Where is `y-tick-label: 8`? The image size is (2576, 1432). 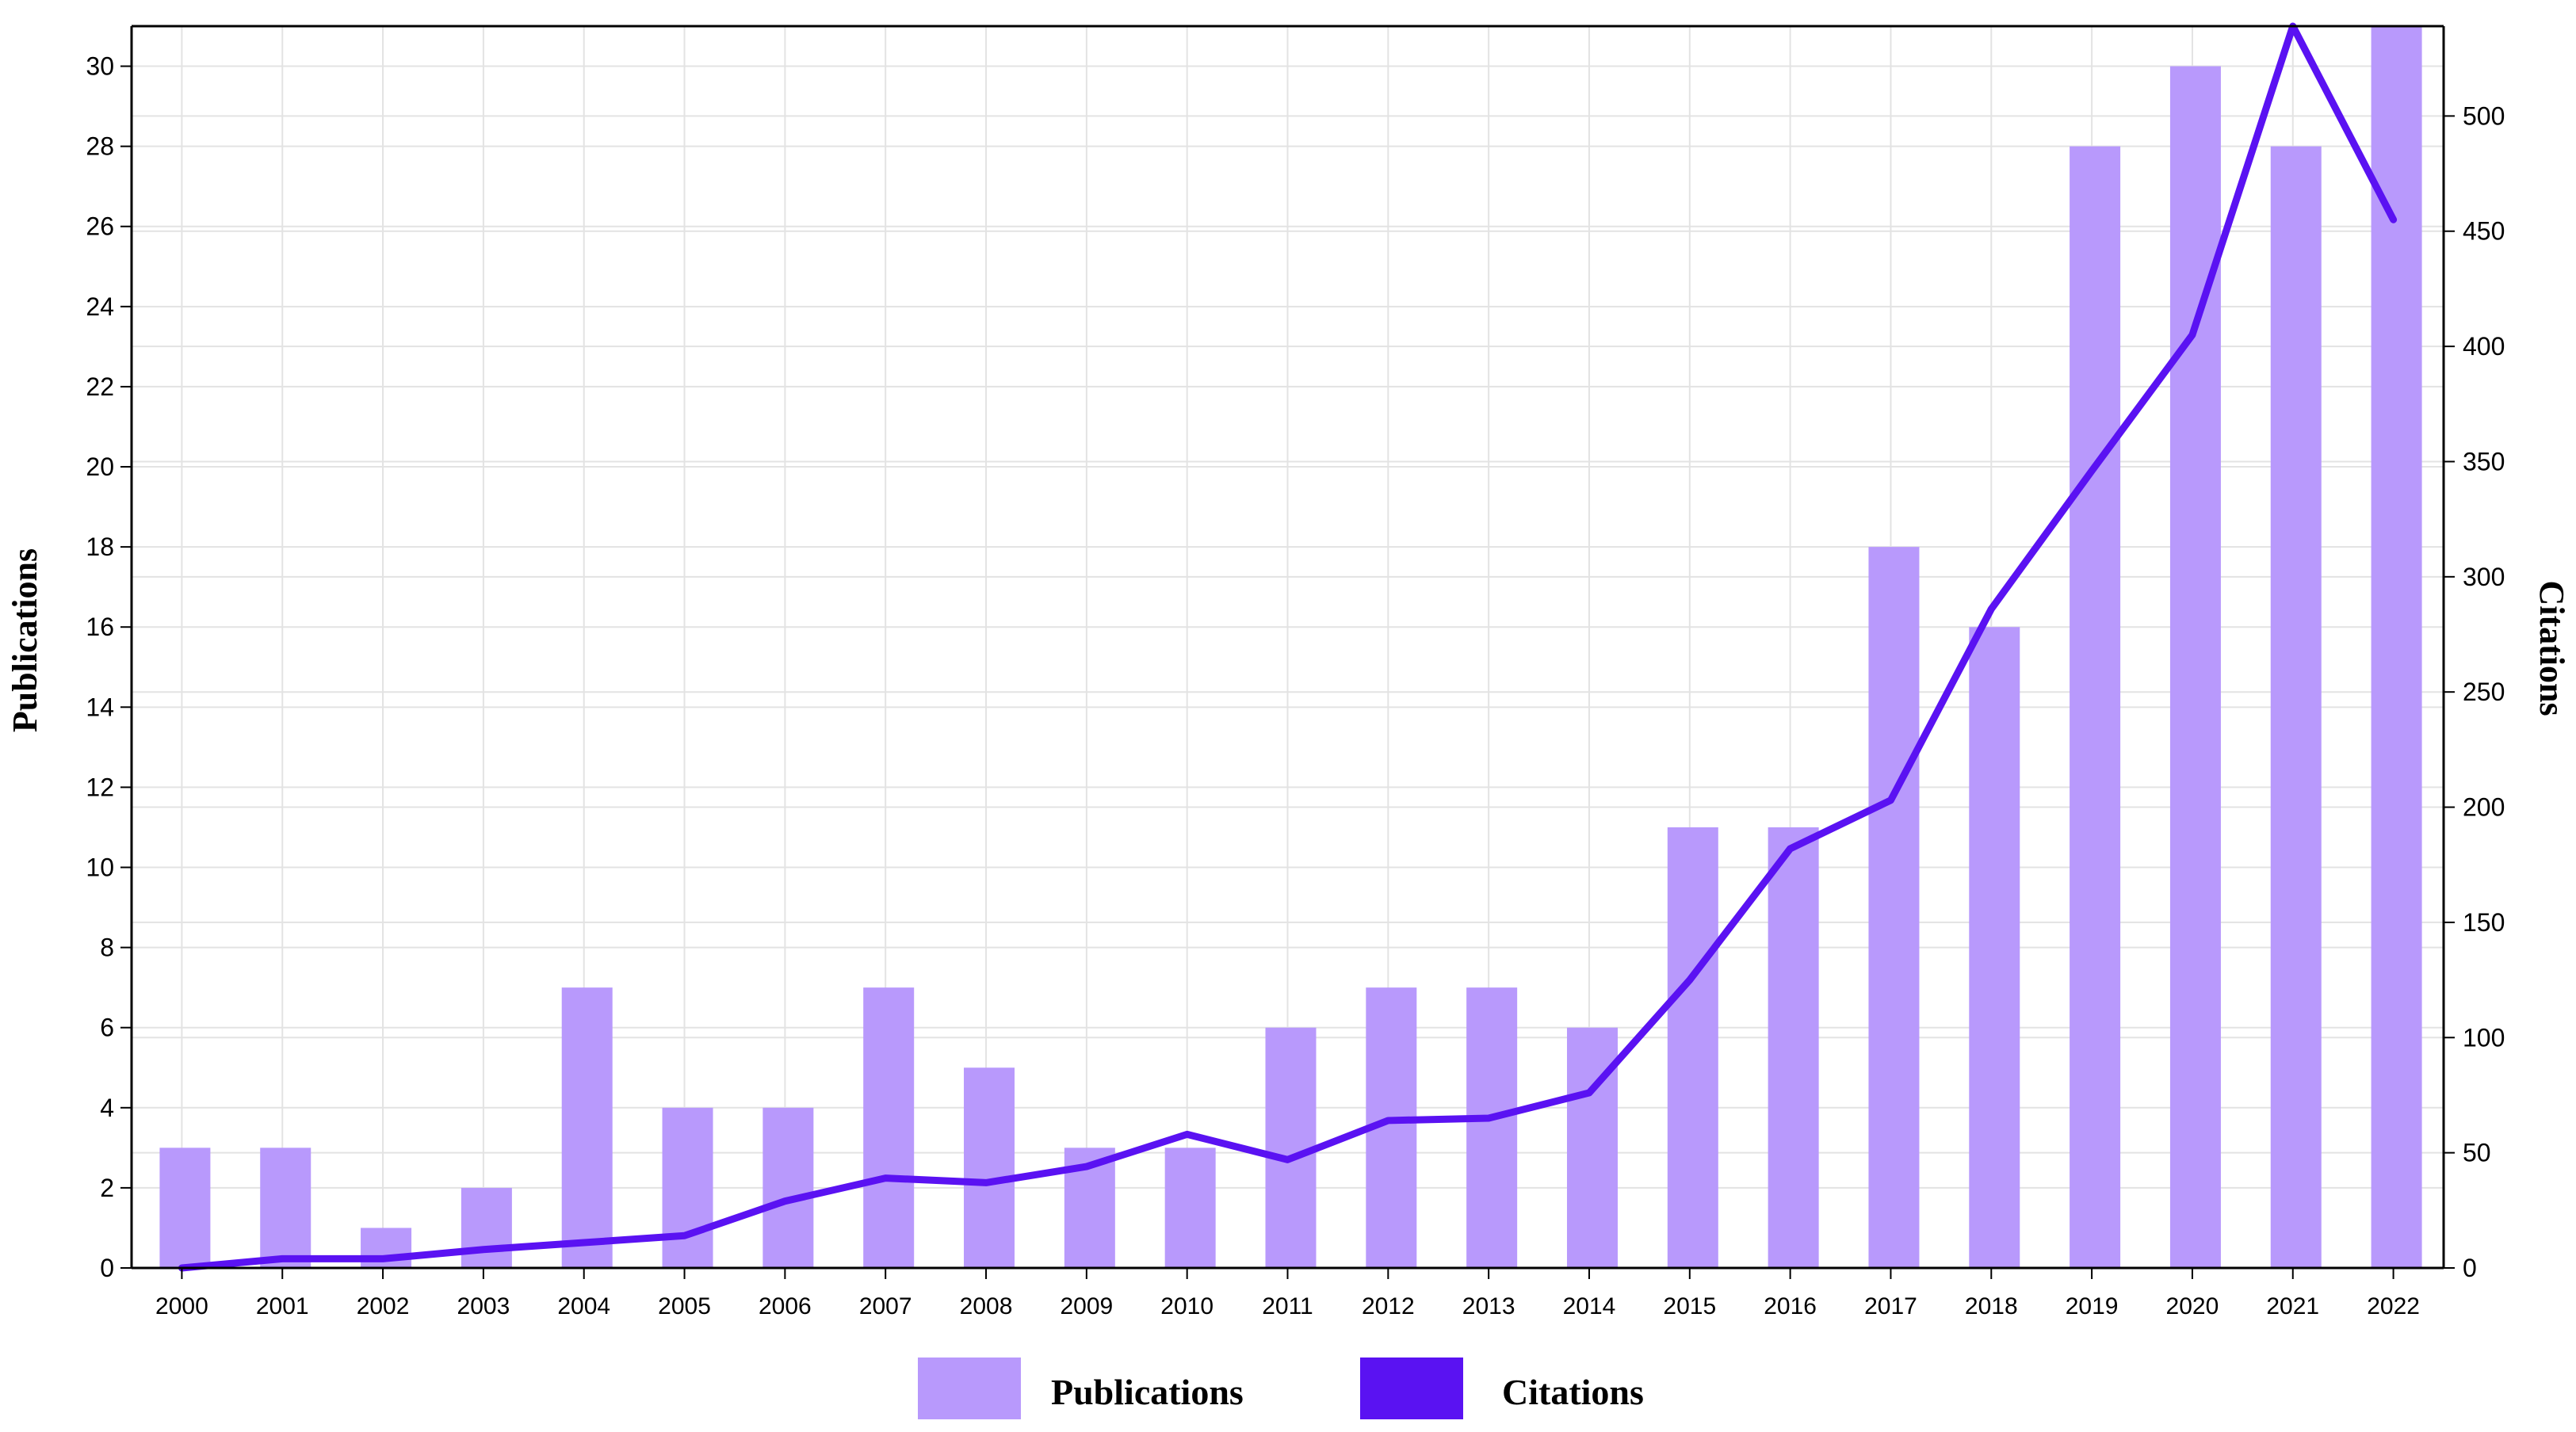
y-tick-label: 8 is located at coordinates (107, 948).